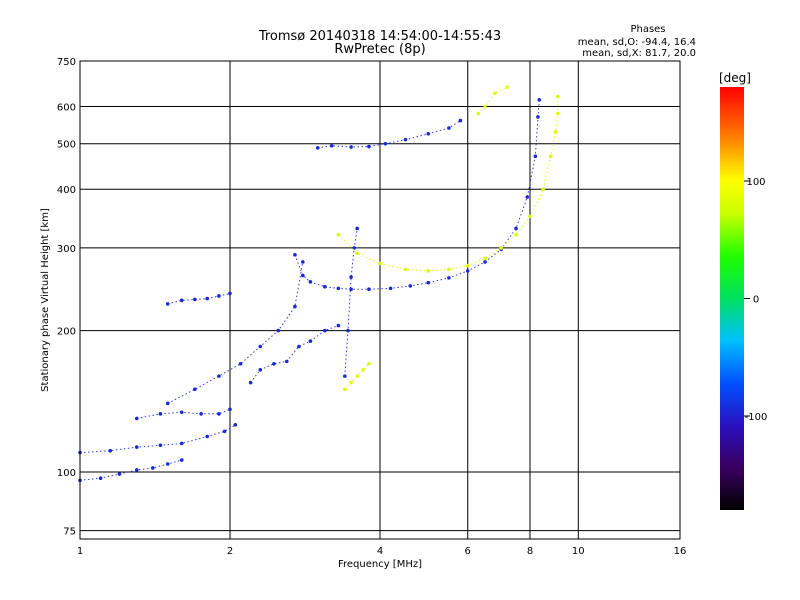 This screenshot has height=600, width=800. What do you see at coordinates (66, 473) in the screenshot?
I see `y-tick-label: 100` at bounding box center [66, 473].